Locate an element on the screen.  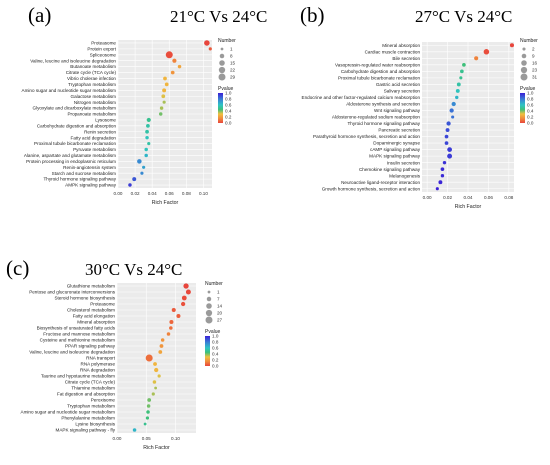
x-tick-label: 0.02 is located at coordinates (135, 193).